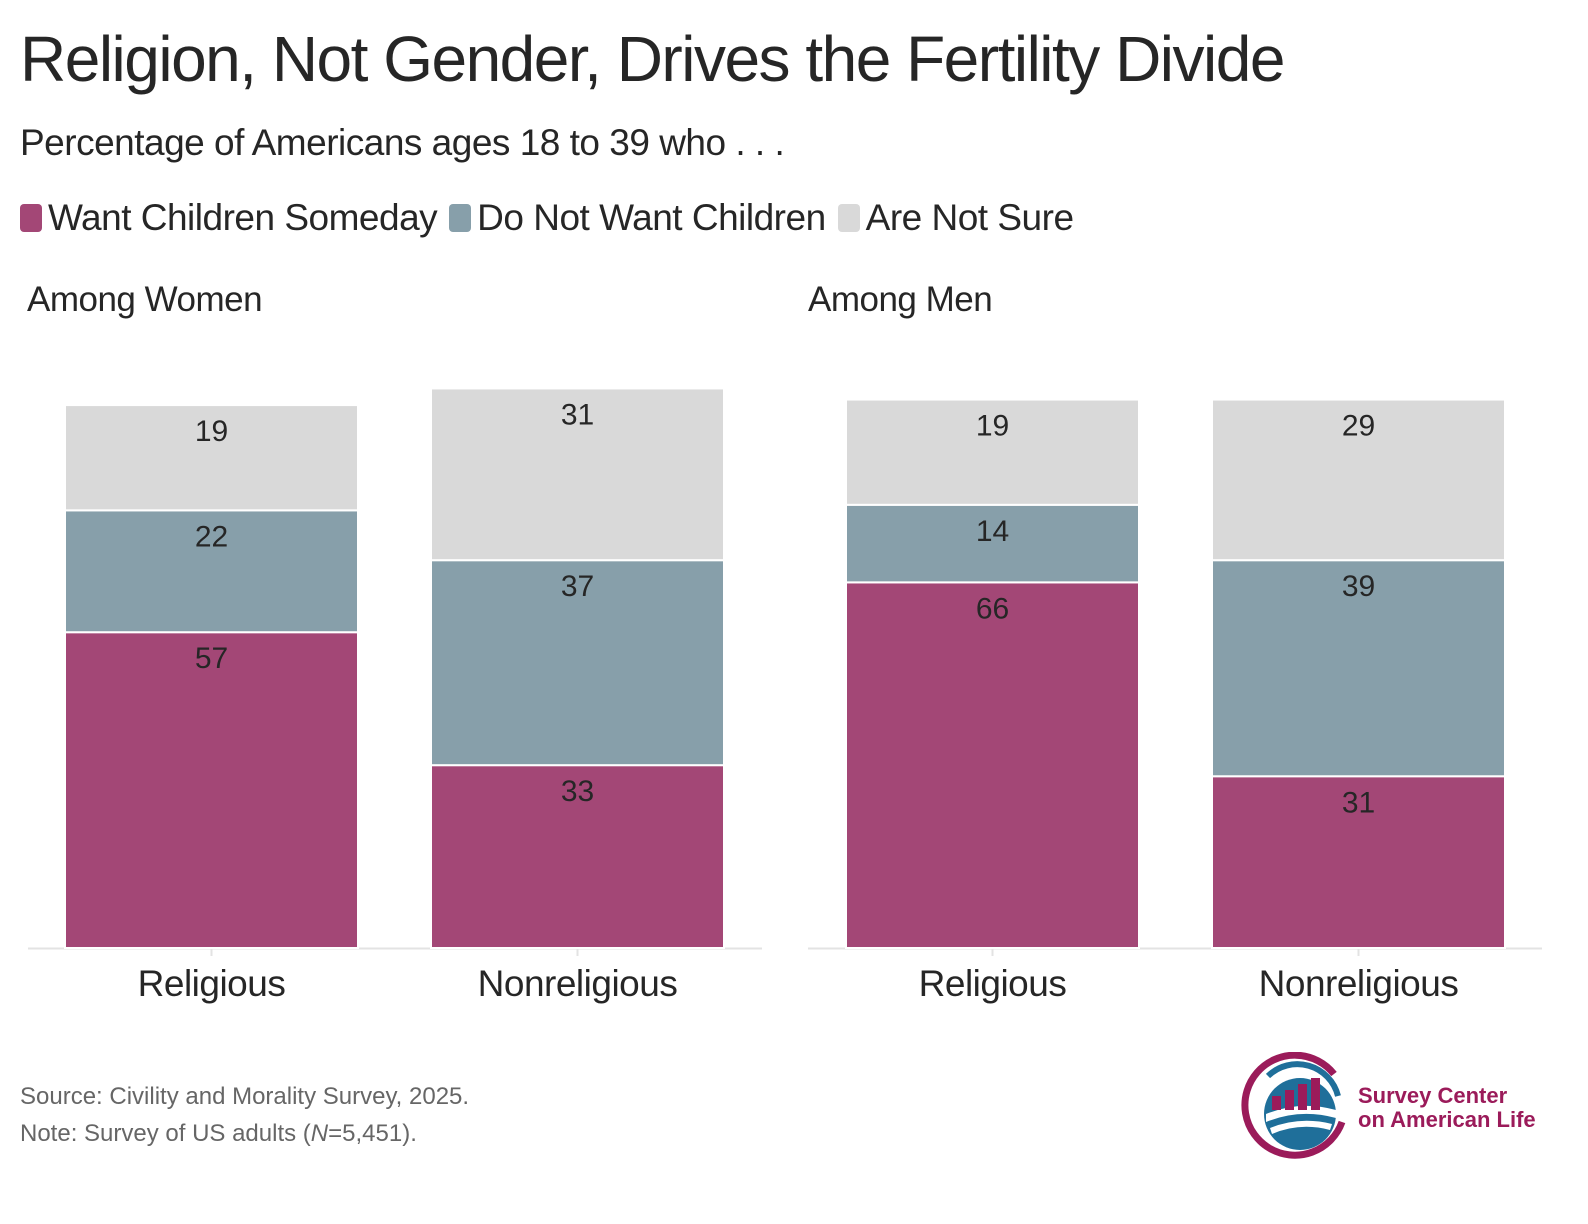  Describe the element at coordinates (1358, 862) in the screenshot. I see `among-men-bar-nonreligious-want-children-someday` at that location.